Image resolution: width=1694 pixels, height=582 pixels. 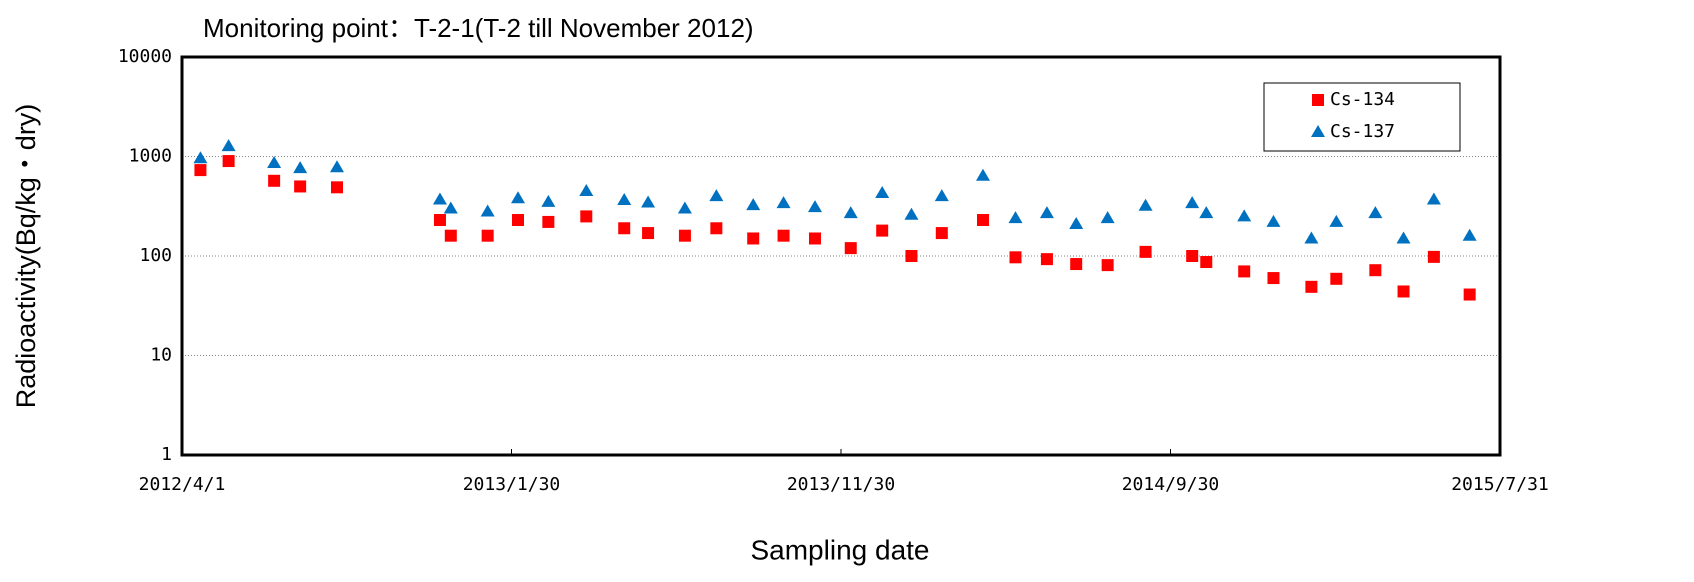 I want to click on y-axis-label: Radioactivity(Bq/kg・dry), so click(x=26, y=256).